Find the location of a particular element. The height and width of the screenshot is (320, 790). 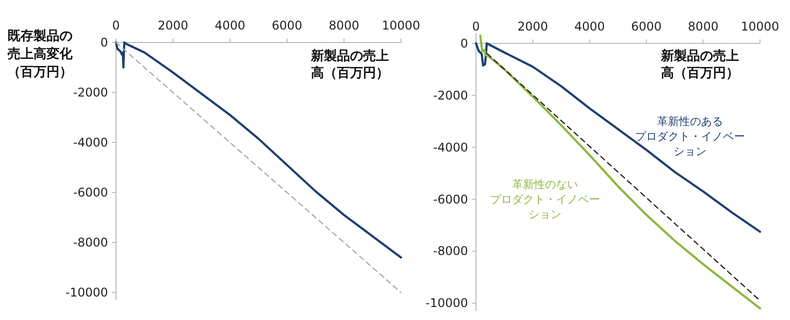

y-axis-title: 既存製品の売上高変化（百万円） is located at coordinates (41, 54).